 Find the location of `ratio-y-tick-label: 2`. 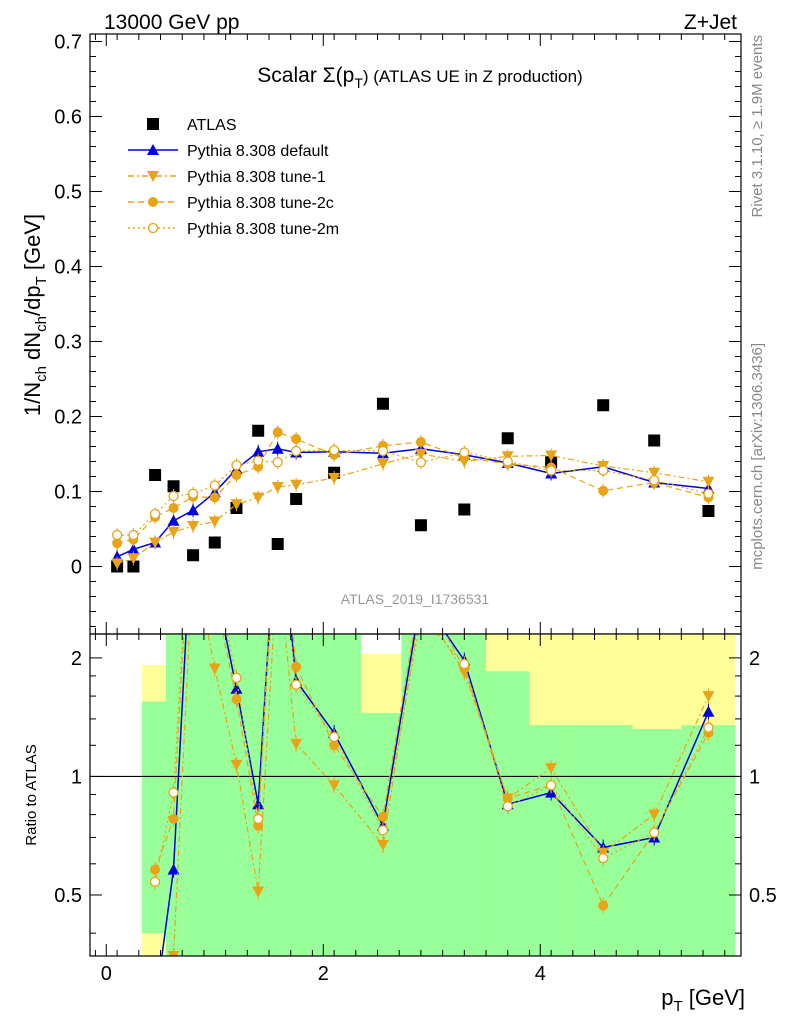

ratio-y-tick-label: 2 is located at coordinates (76, 659).